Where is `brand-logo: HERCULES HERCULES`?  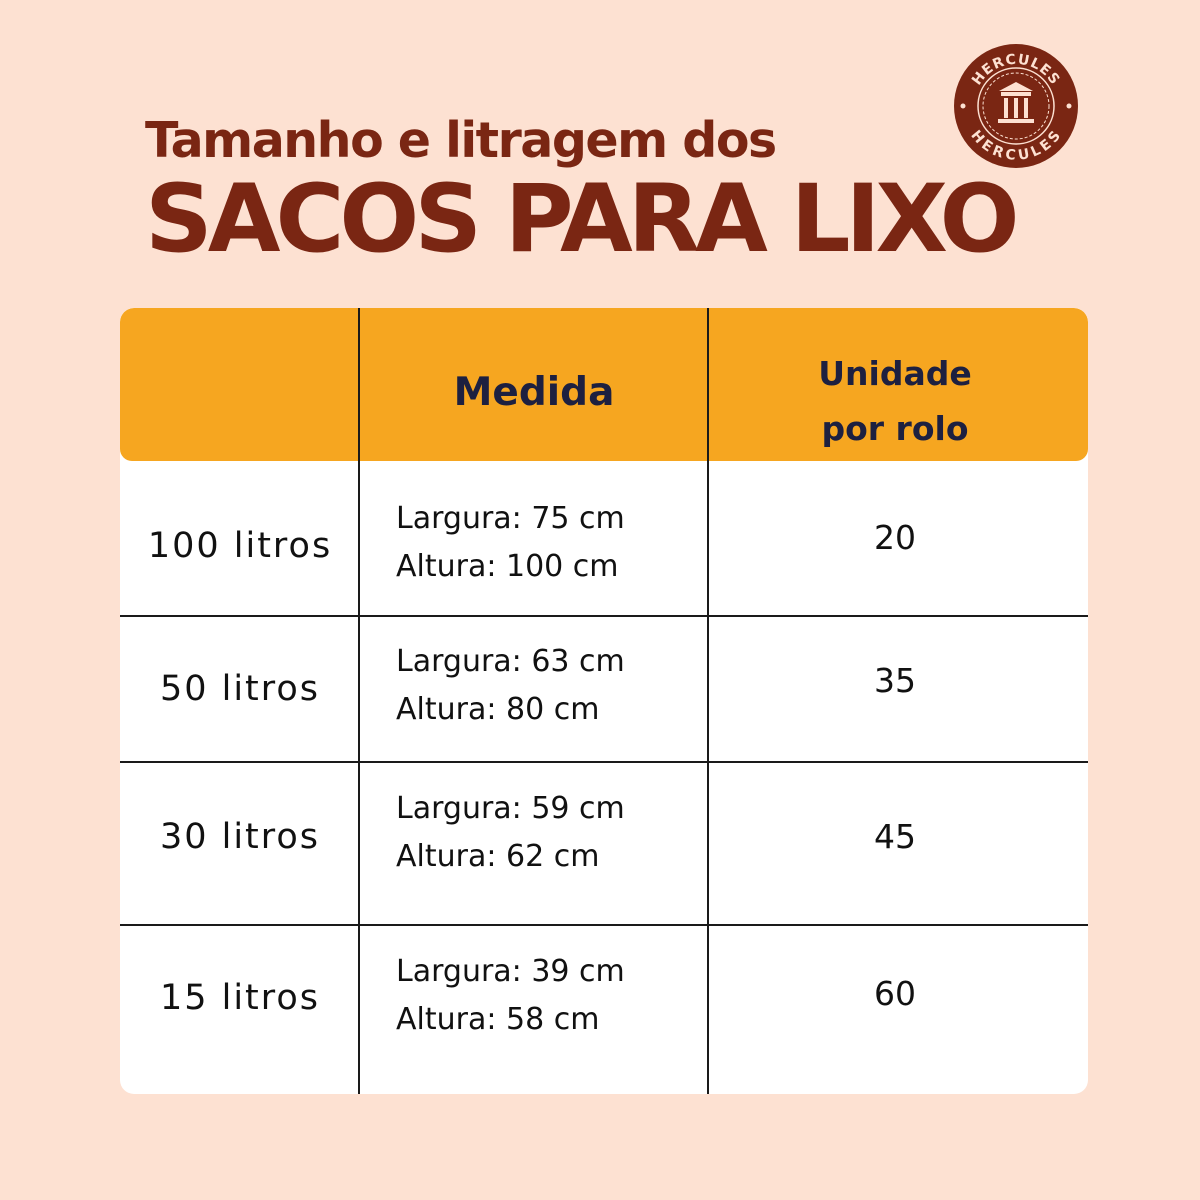 brand-logo: HERCULES HERCULES is located at coordinates (1016, 106).